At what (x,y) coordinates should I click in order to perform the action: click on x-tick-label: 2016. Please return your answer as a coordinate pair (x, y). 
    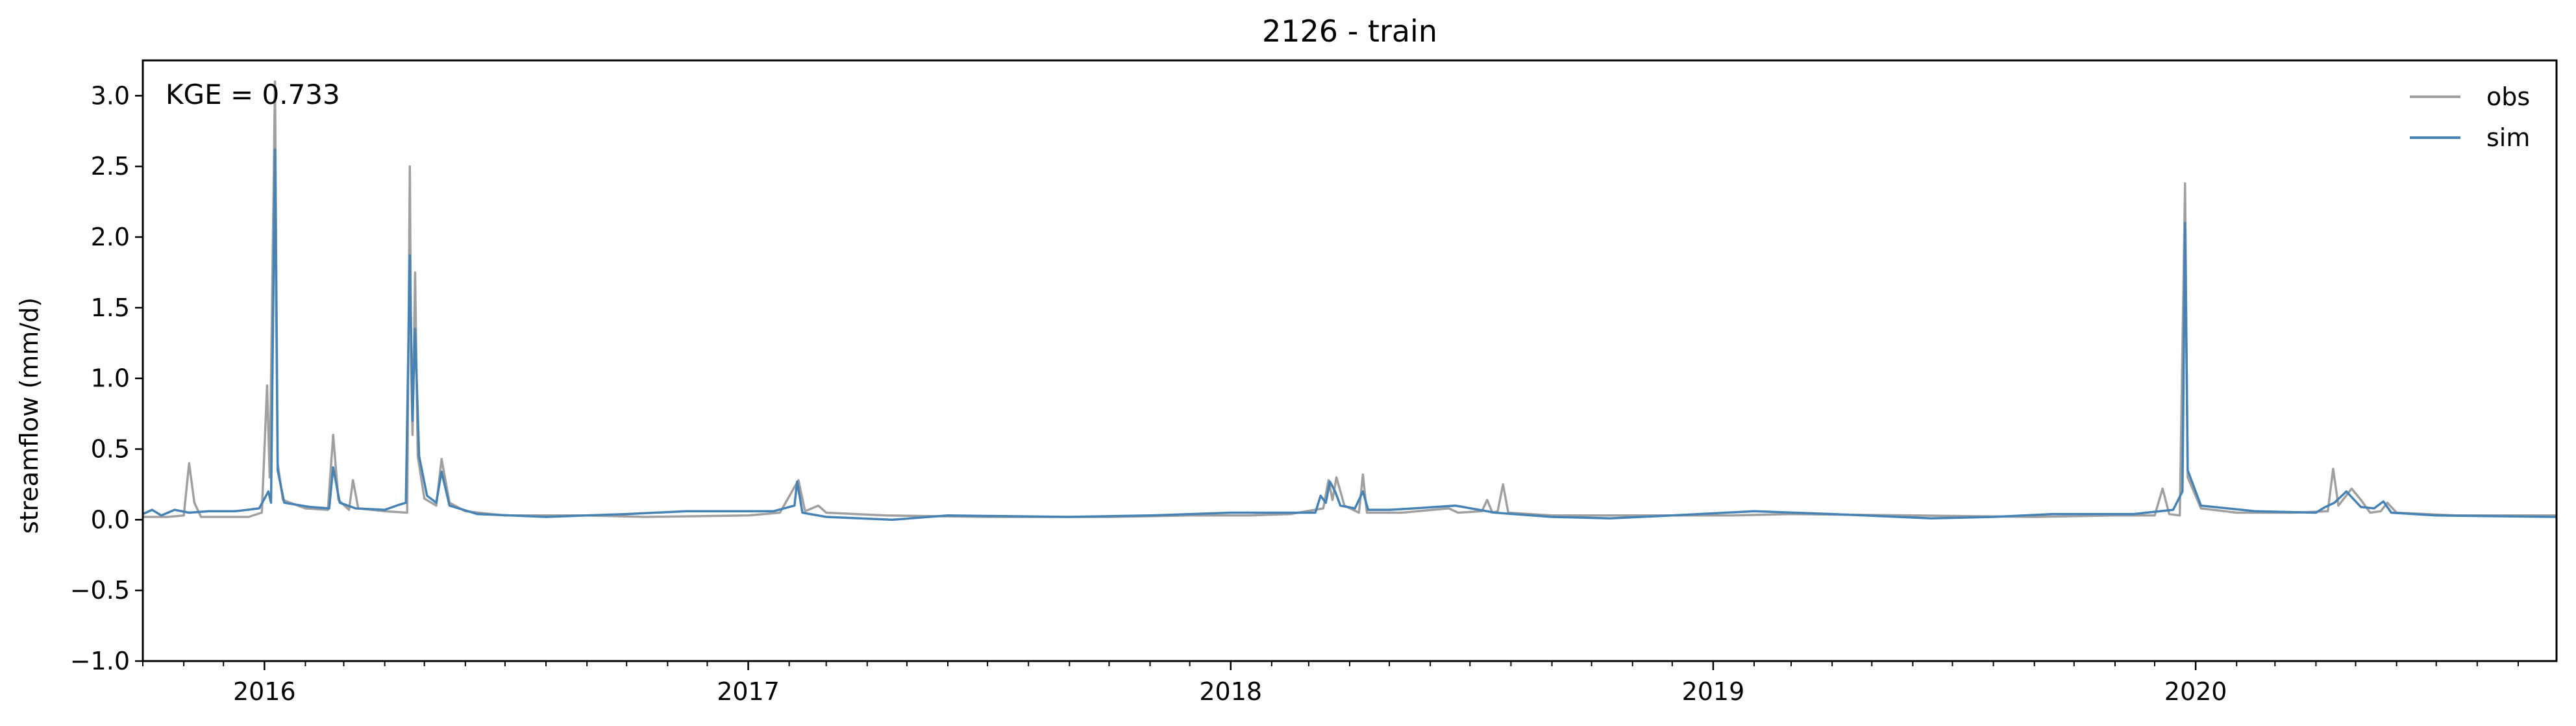
    Looking at the image, I should click on (264, 691).